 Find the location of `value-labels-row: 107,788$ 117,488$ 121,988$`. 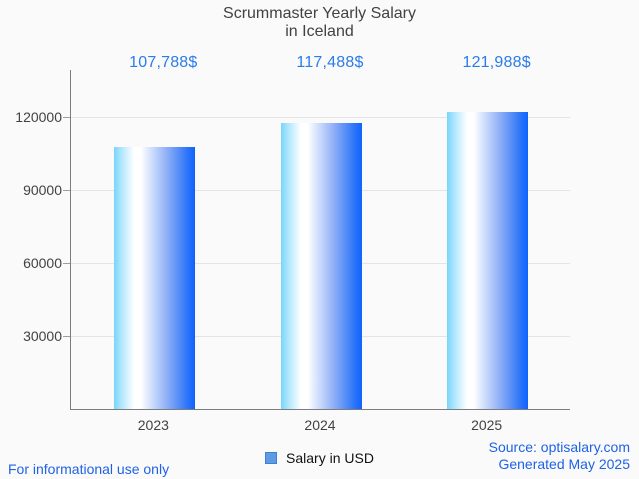

value-labels-row: 107,788$ 117,488$ 121,988$ is located at coordinates (320, 64).